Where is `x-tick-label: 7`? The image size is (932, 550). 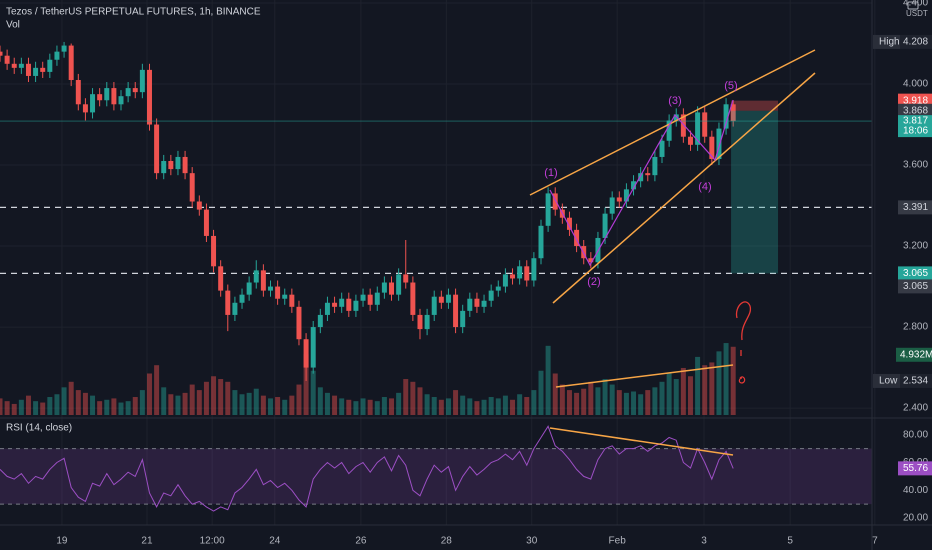
x-tick-label: 7 is located at coordinates (875, 541).